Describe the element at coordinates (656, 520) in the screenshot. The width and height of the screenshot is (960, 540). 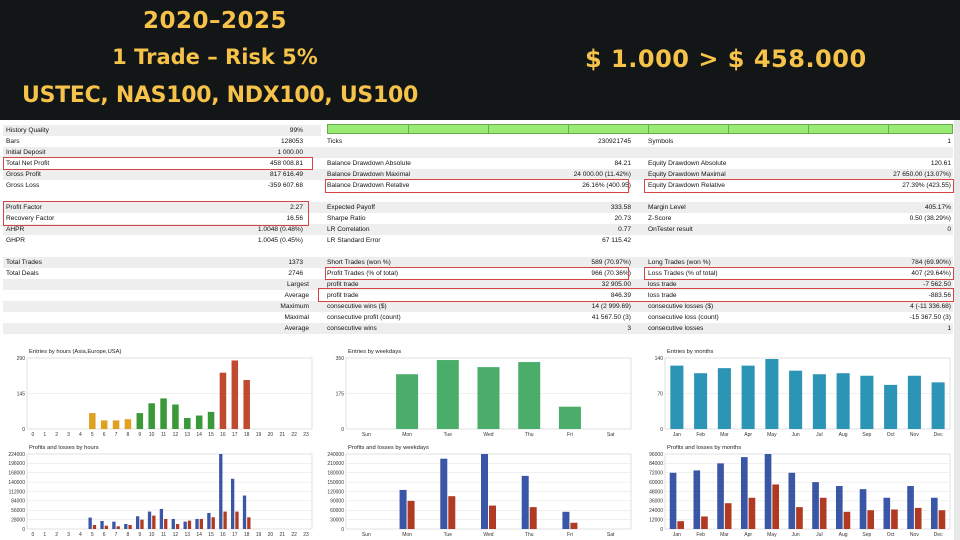
I see `y-tick-label: 12000` at that location.